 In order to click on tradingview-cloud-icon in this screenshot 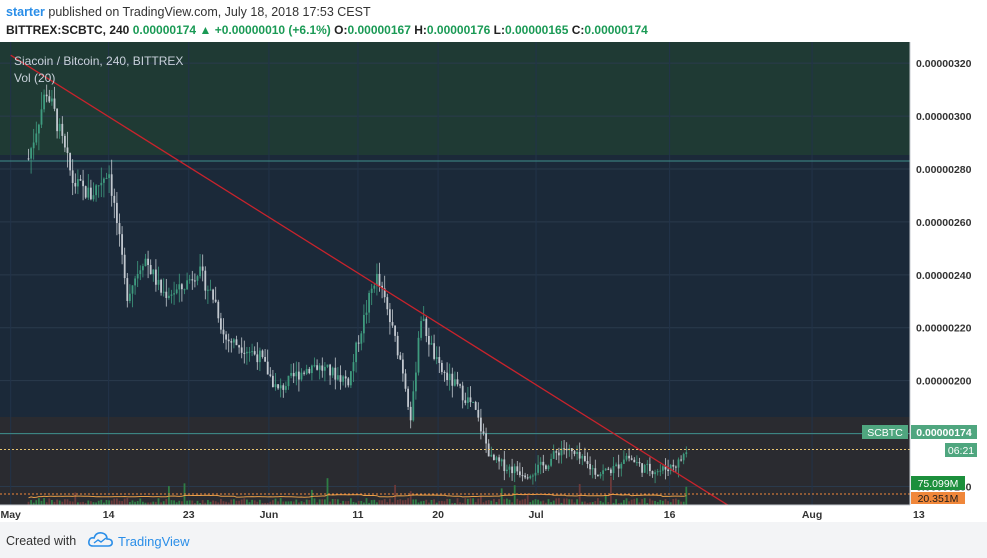, I will do `click(101, 540)`.